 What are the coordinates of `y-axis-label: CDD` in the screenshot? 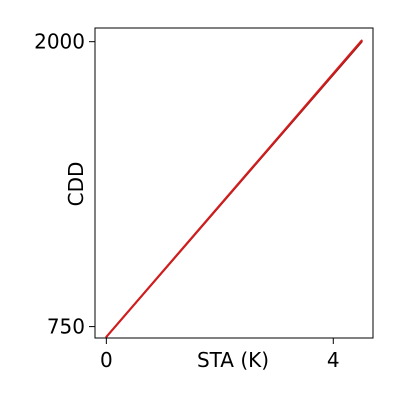 It's located at (76, 184).